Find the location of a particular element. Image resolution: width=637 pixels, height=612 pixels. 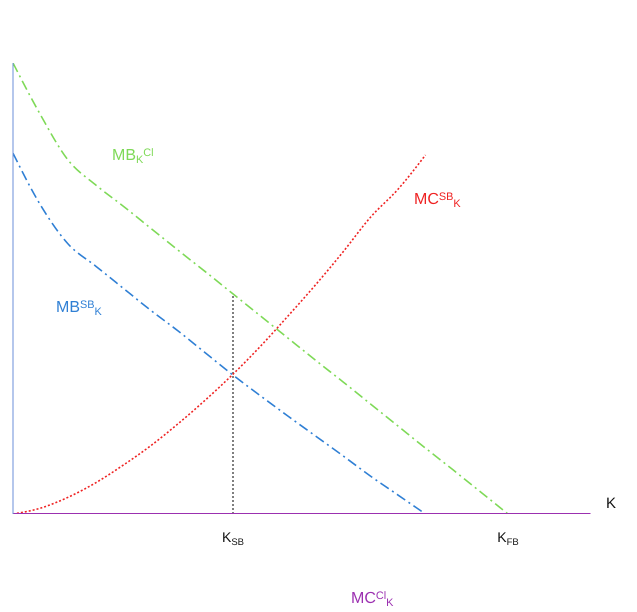

x-tick-label: K$_{FB}$ is located at coordinates (508, 538).